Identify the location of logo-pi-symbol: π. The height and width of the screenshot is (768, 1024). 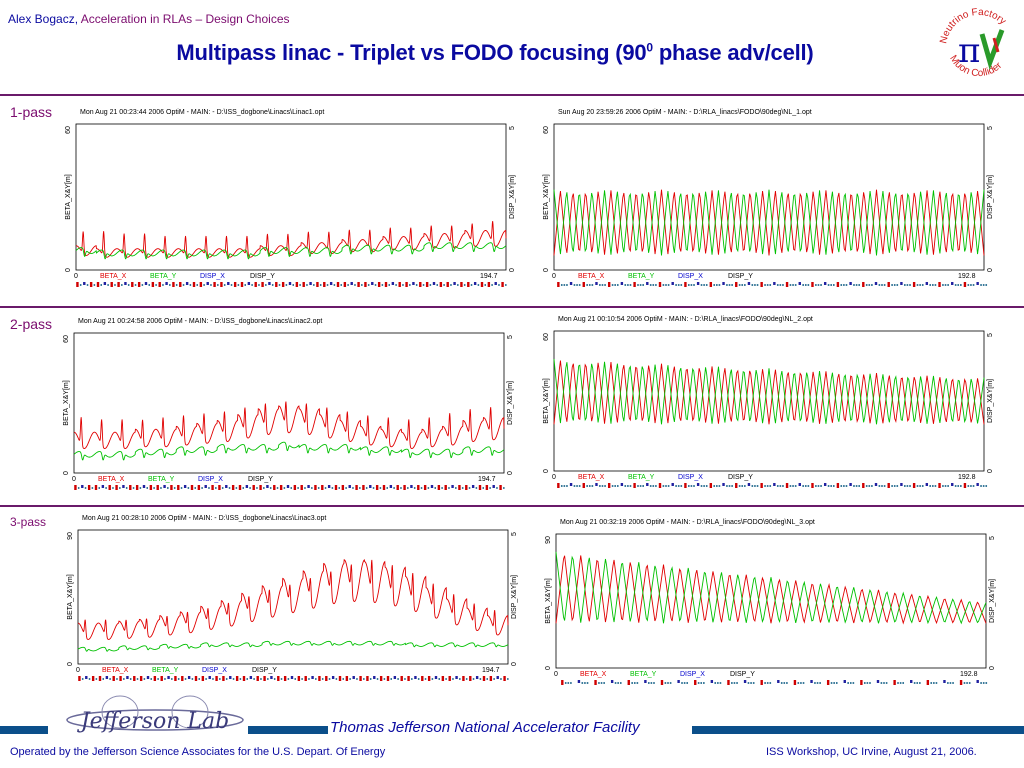
(969, 51).